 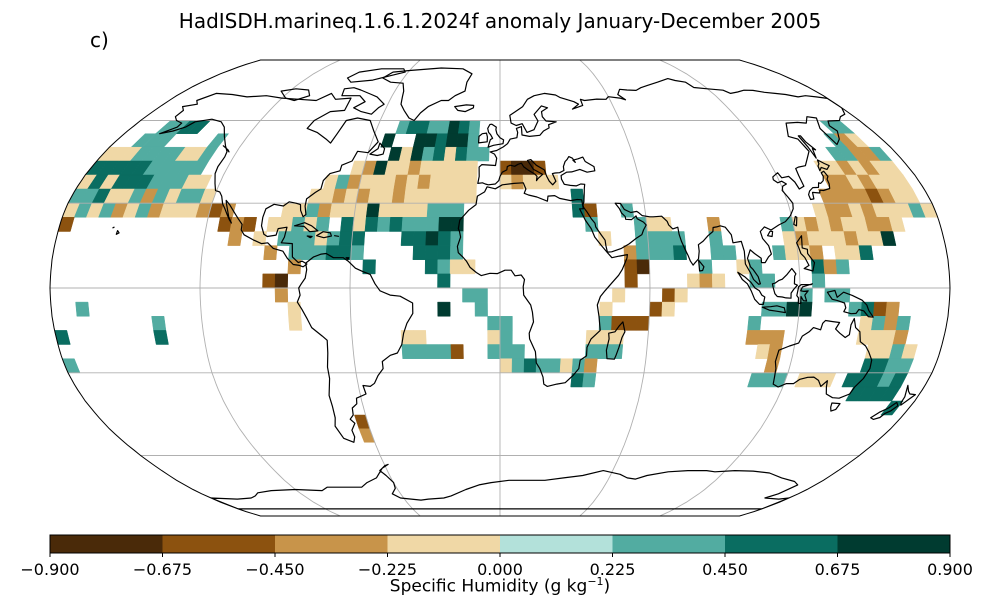 What do you see at coordinates (725, 569) in the screenshot?
I see `colorbar-tick: 0.450` at bounding box center [725, 569].